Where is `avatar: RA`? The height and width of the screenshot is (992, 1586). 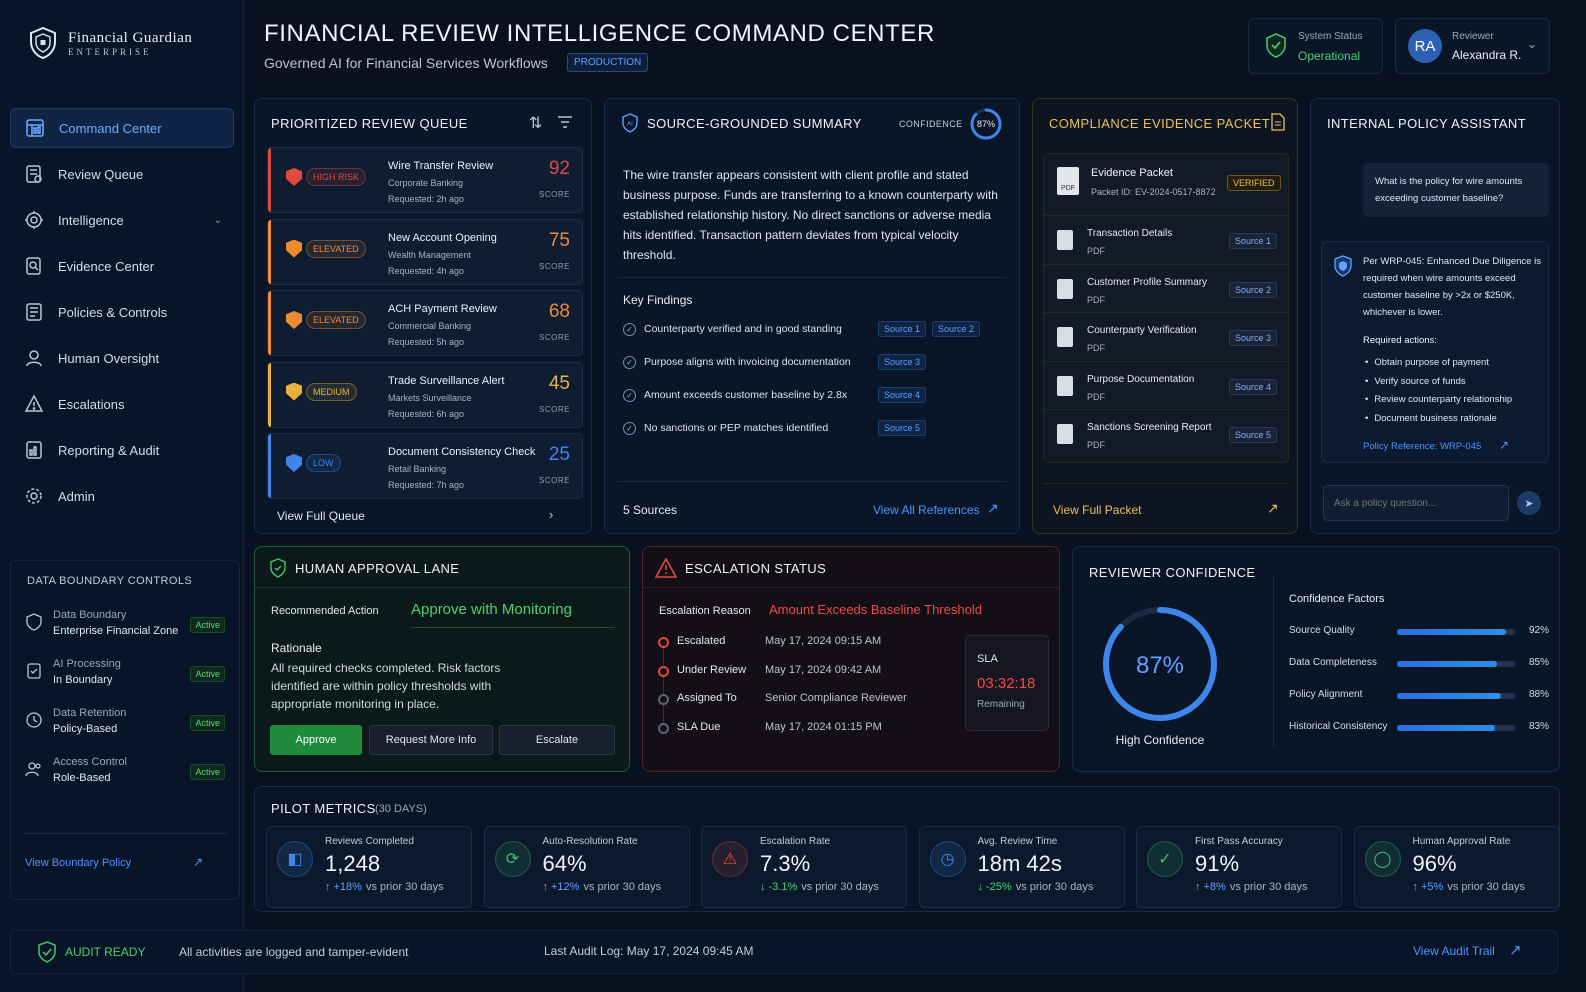
avatar: RA is located at coordinates (1425, 46).